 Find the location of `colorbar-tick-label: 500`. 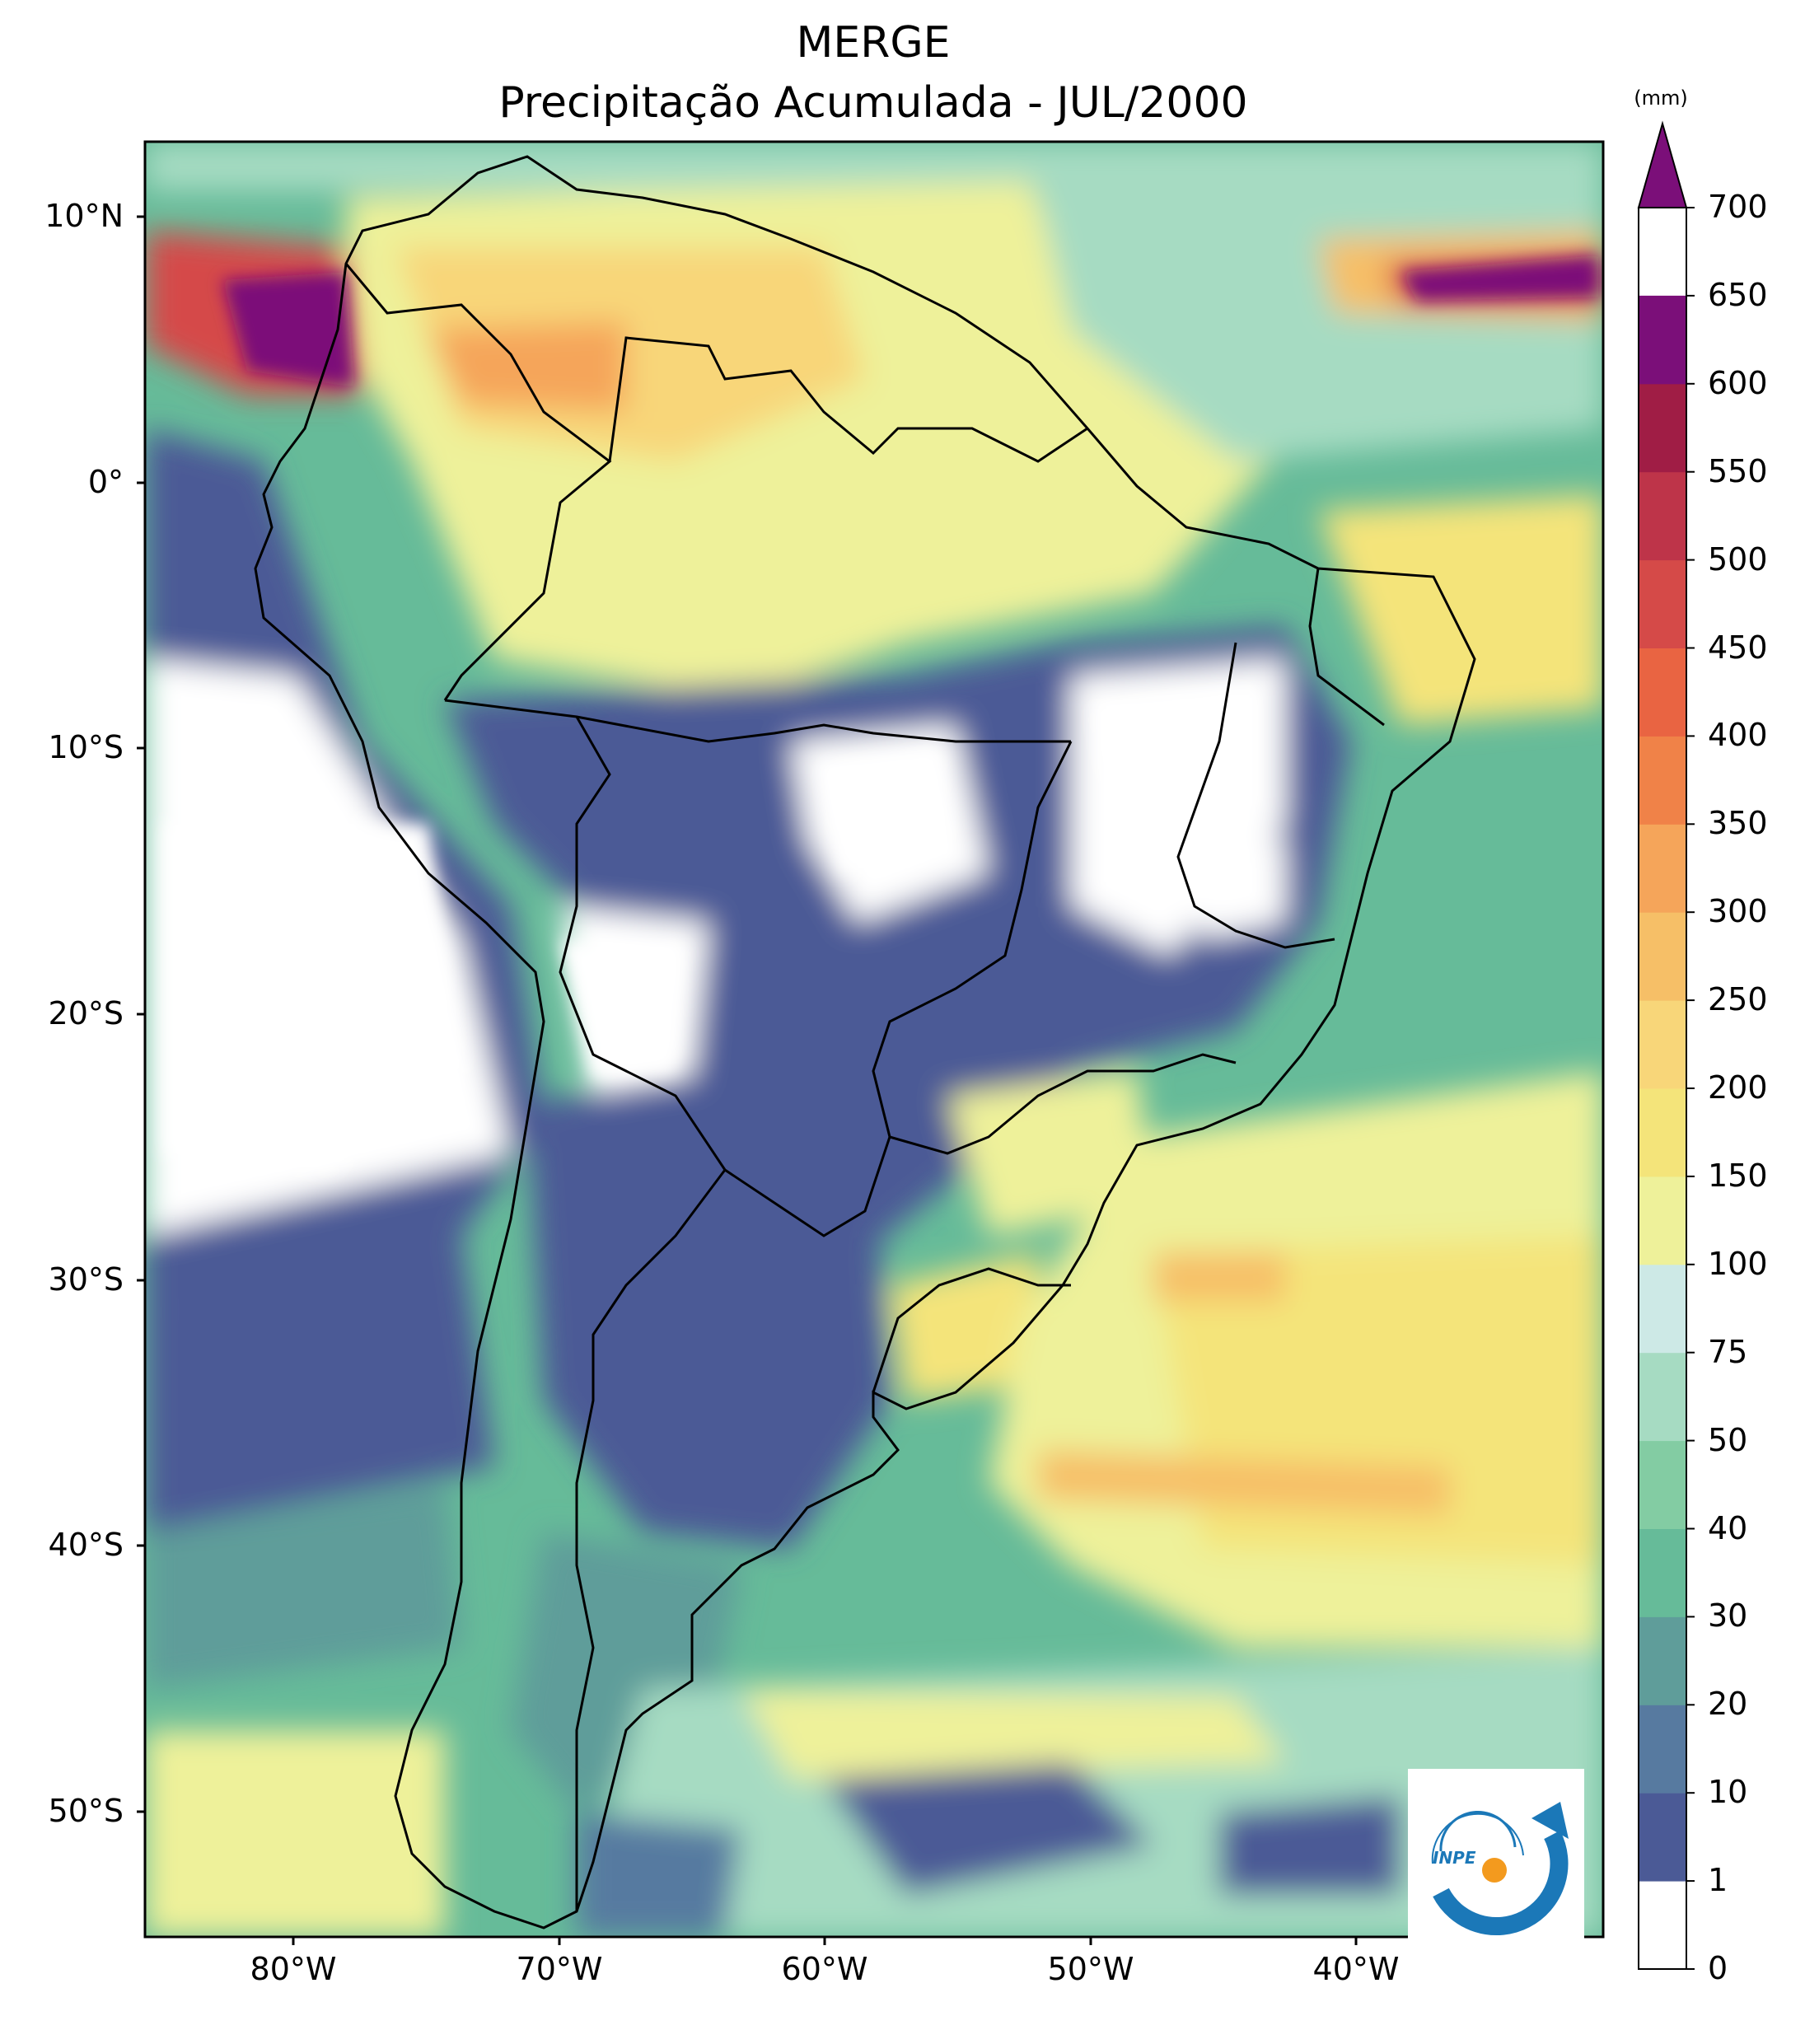

colorbar-tick-label: 500 is located at coordinates (1738, 559).